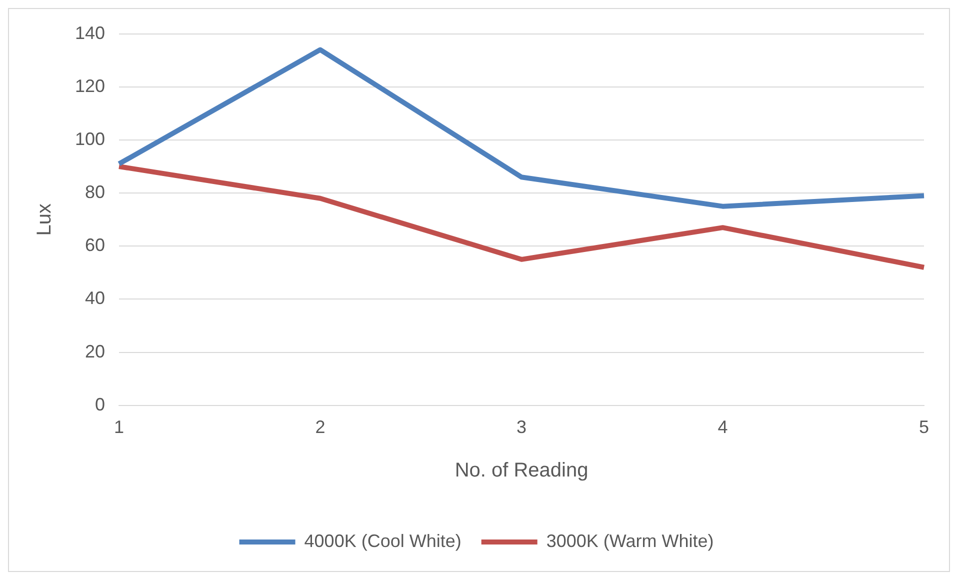 The height and width of the screenshot is (580, 958). I want to click on y-tick-label: 60, so click(95, 245).